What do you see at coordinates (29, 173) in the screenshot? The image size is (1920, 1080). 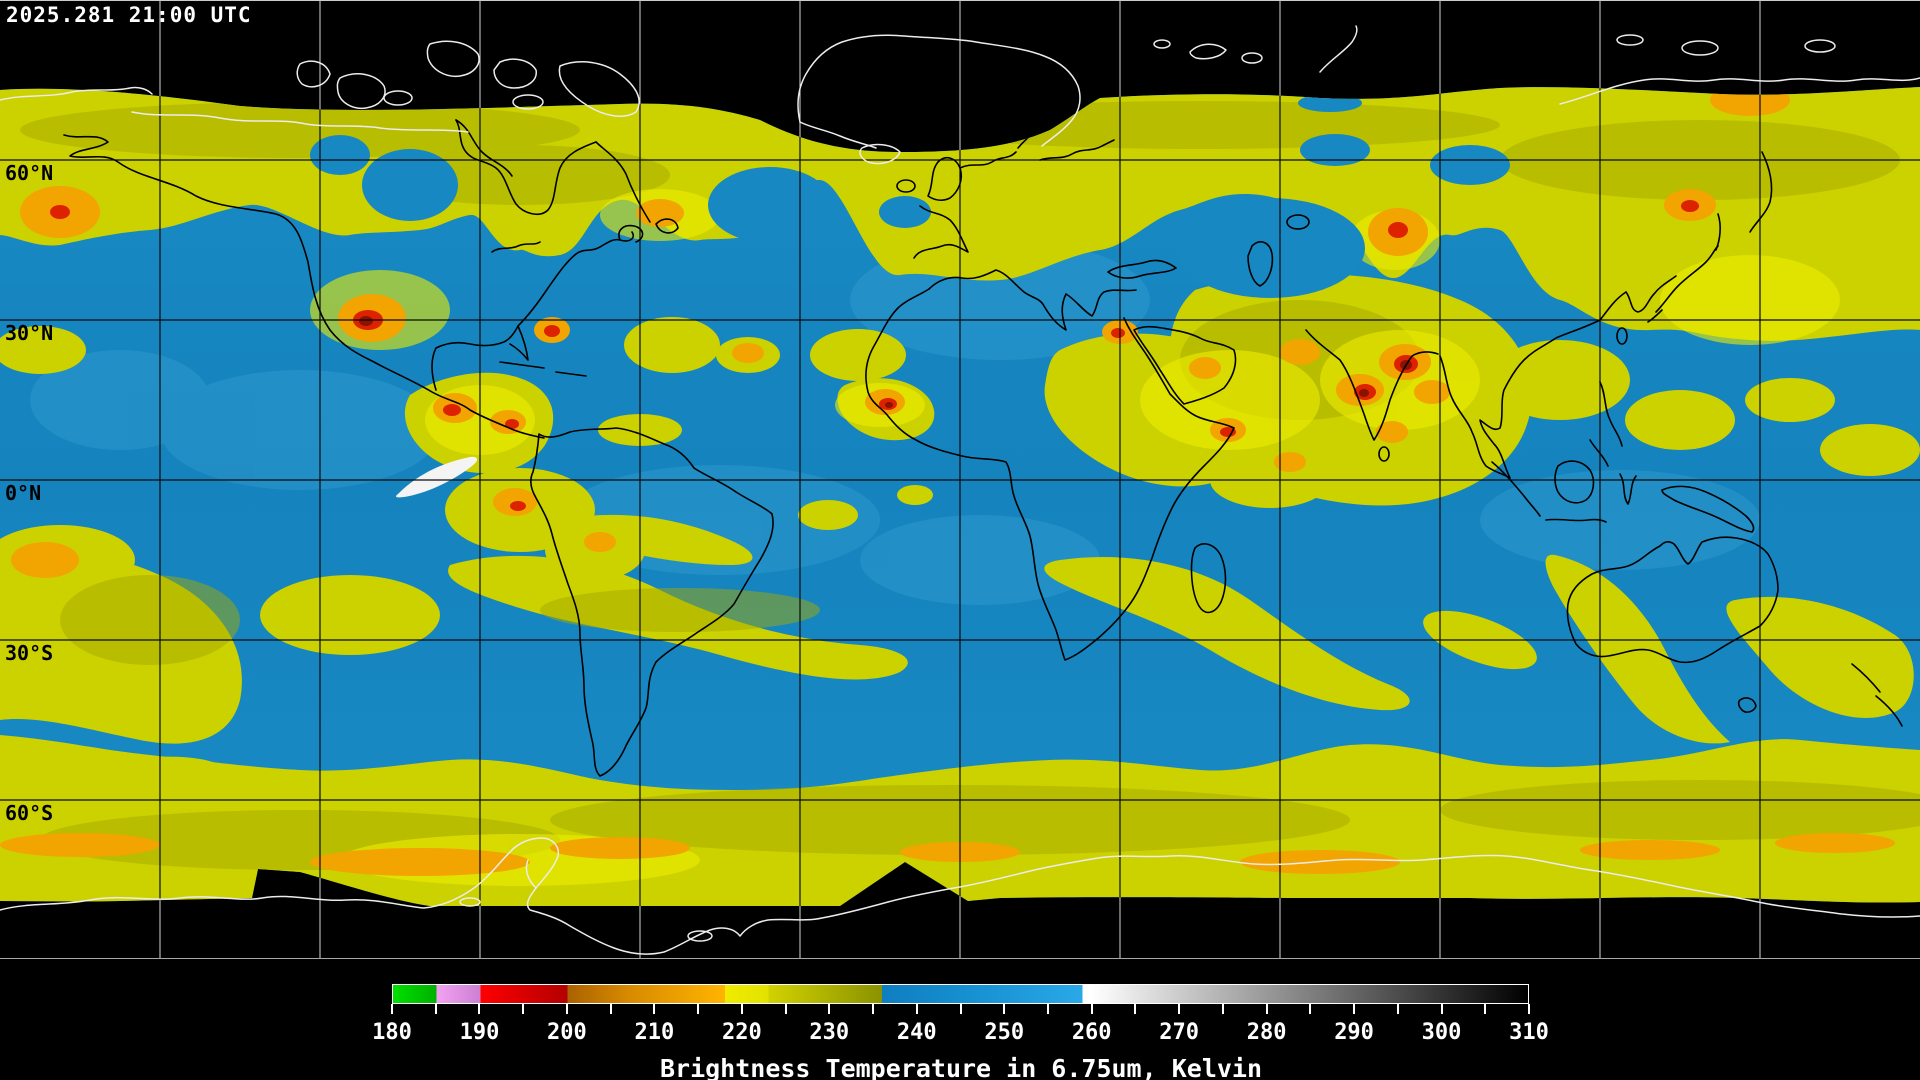 I see `lat-label-60n: 60°N` at bounding box center [29, 173].